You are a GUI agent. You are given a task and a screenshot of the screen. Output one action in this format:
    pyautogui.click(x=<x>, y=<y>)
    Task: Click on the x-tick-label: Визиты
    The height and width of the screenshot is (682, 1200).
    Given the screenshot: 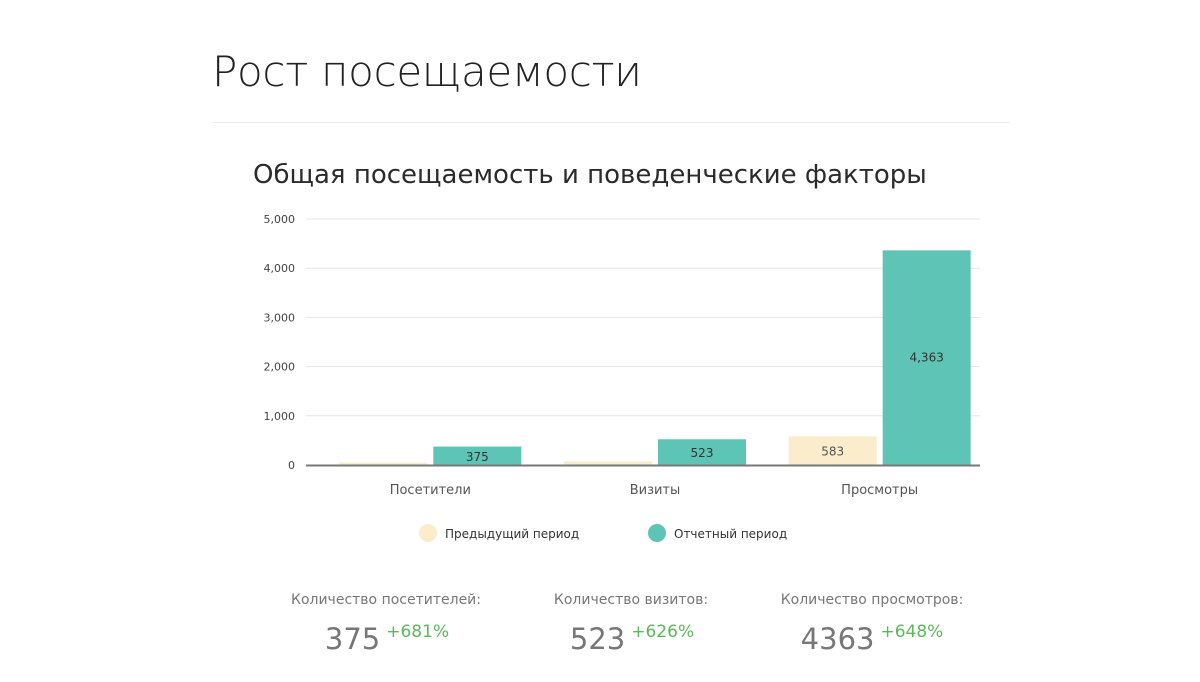 What is the action you would take?
    pyautogui.click(x=655, y=490)
    